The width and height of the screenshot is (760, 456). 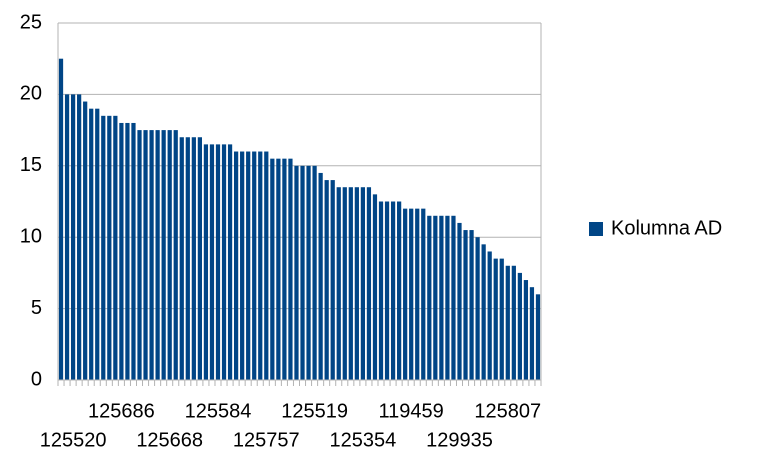 What do you see at coordinates (218, 411) in the screenshot?
I see `x-tick-label: 125584` at bounding box center [218, 411].